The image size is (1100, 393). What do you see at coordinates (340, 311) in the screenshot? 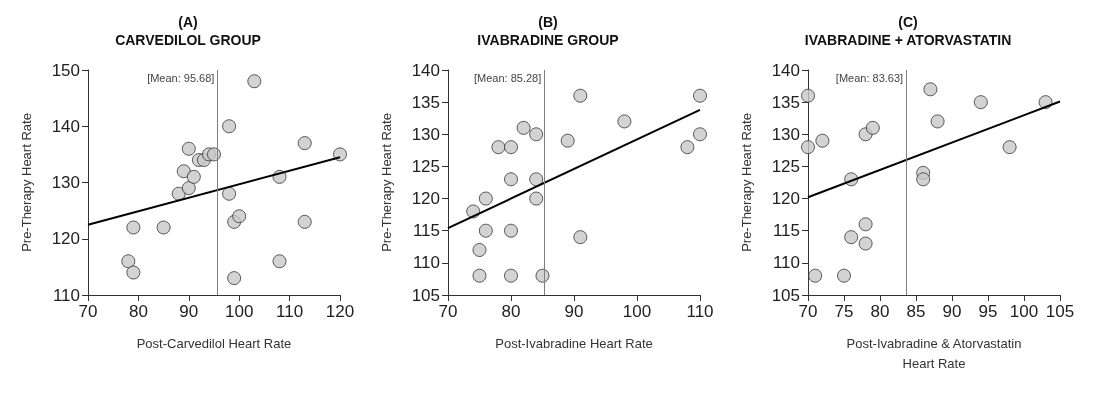
I see `x-tick-label: 120` at bounding box center [340, 311].